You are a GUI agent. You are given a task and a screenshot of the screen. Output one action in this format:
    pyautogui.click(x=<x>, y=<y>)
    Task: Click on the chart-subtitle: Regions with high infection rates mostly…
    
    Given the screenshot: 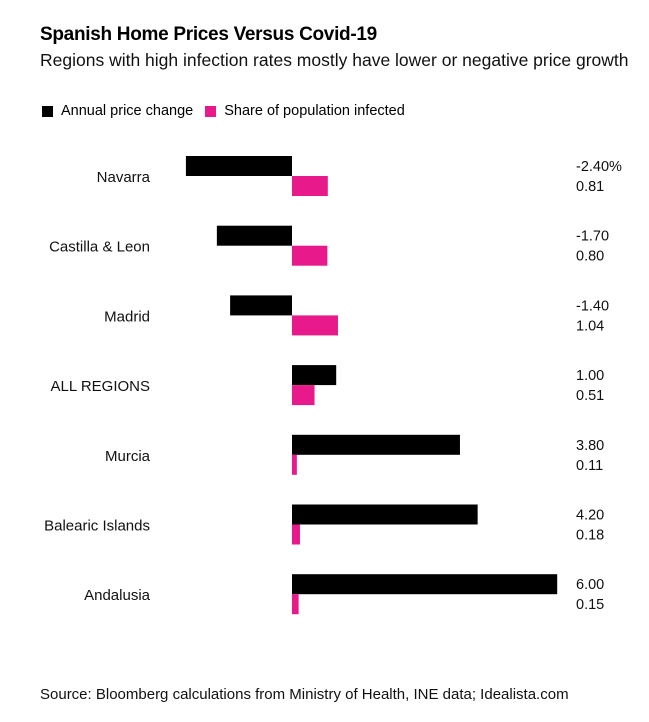 What is the action you would take?
    pyautogui.click(x=334, y=60)
    